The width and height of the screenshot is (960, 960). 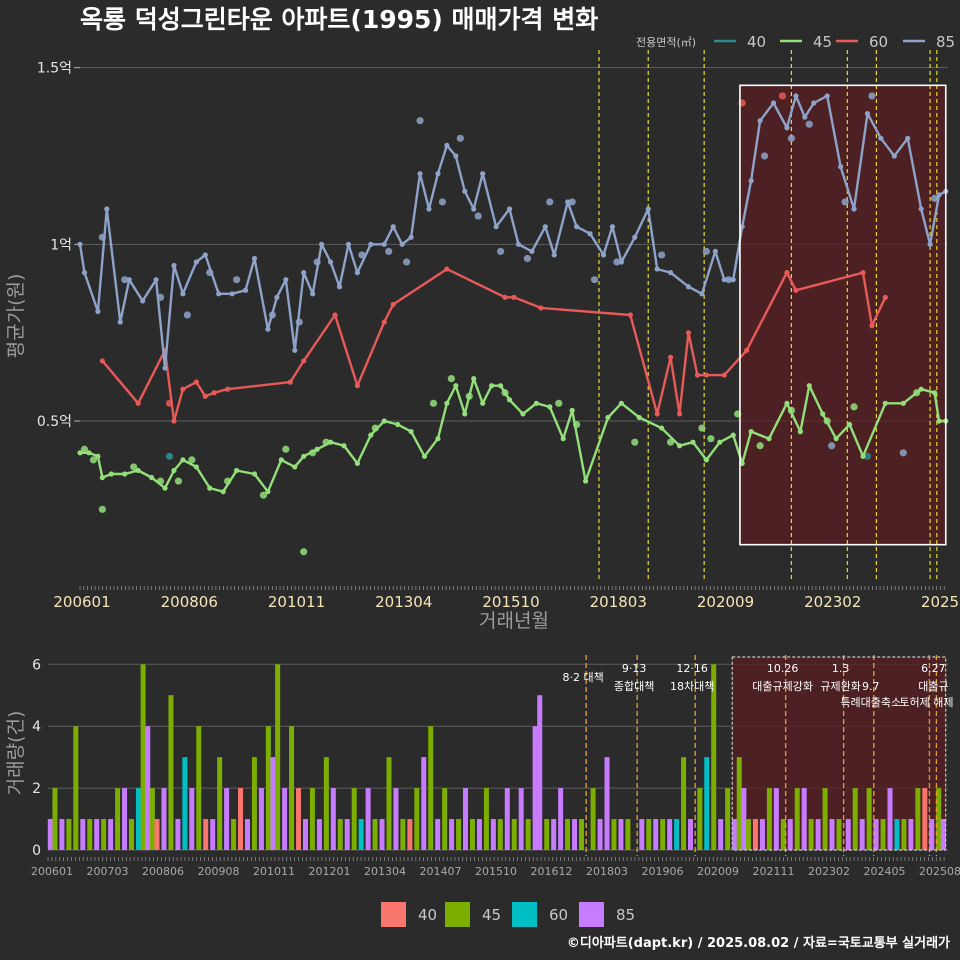 What do you see at coordinates (933, 668) in the screenshot?
I see `volume-annotation-12: 6.27` at bounding box center [933, 668].